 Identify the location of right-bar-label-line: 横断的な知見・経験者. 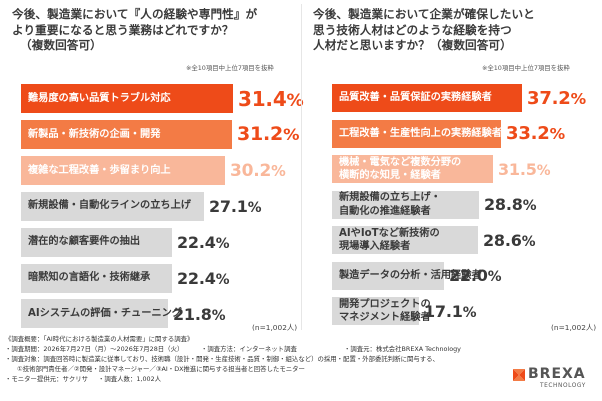
(390, 175).